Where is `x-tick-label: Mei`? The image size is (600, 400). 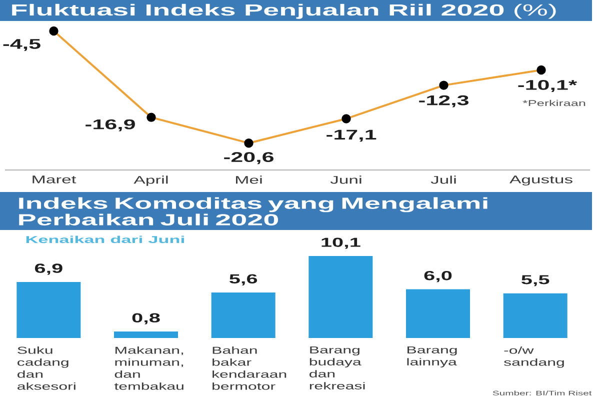 x-tick-label: Mei is located at coordinates (249, 180).